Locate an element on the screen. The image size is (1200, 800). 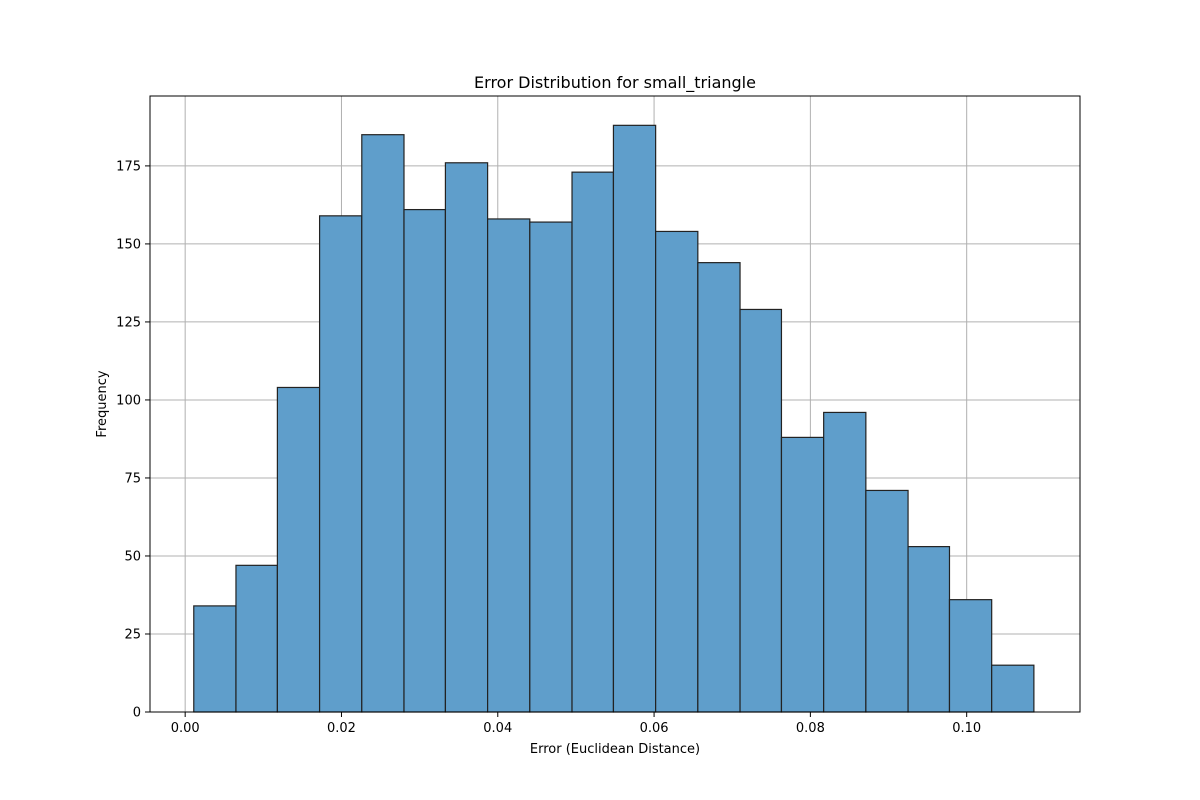
x-axis: 0.00 0.02 0.04 0.06 0.08 0.10 is located at coordinates (576, 724).